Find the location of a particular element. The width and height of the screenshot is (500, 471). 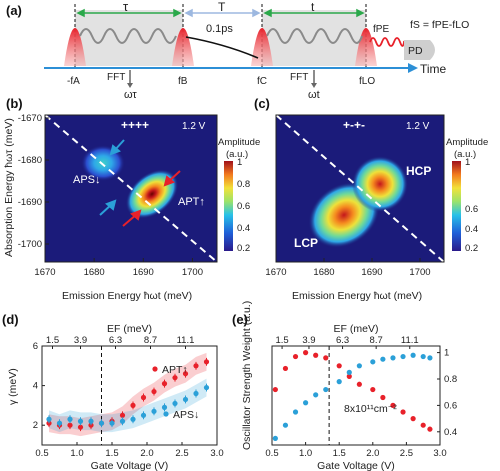

t-label: t is located at coordinates (313, 7).